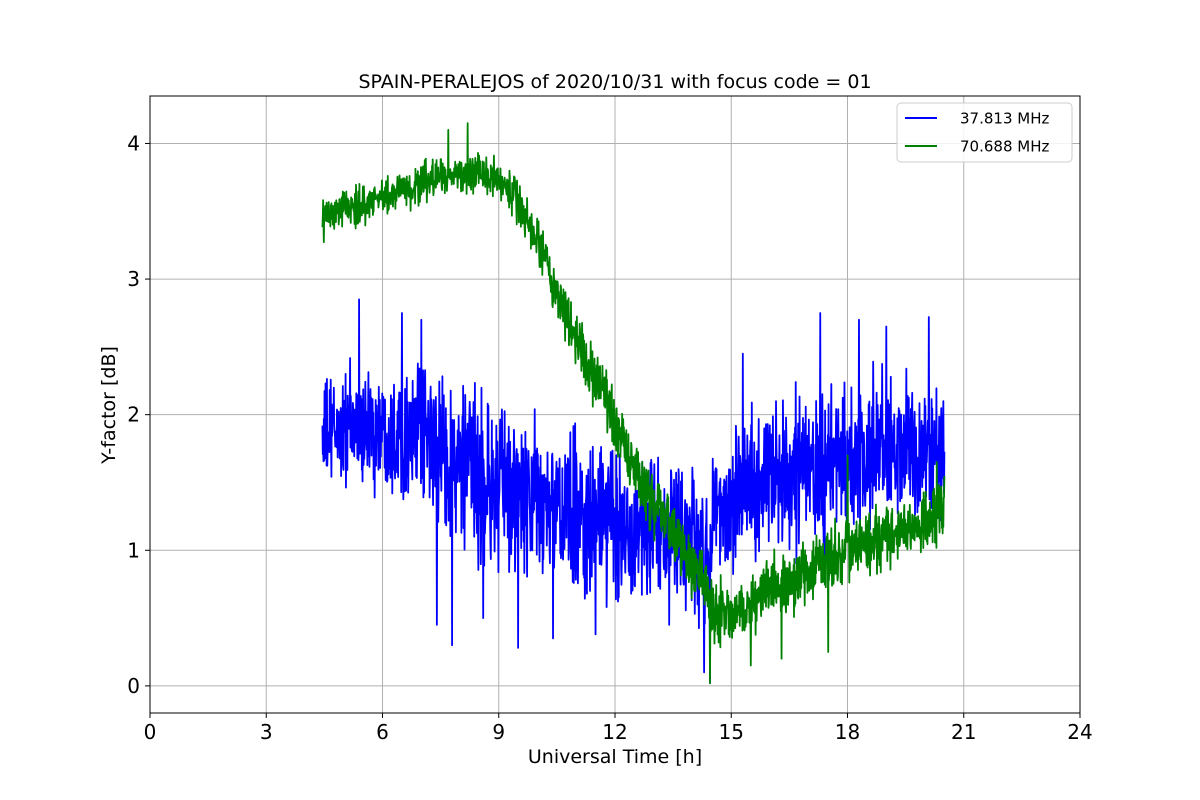 This screenshot has width=1200, height=800. Describe the element at coordinates (382, 732) in the screenshot. I see `x-tick-label: 6` at that location.